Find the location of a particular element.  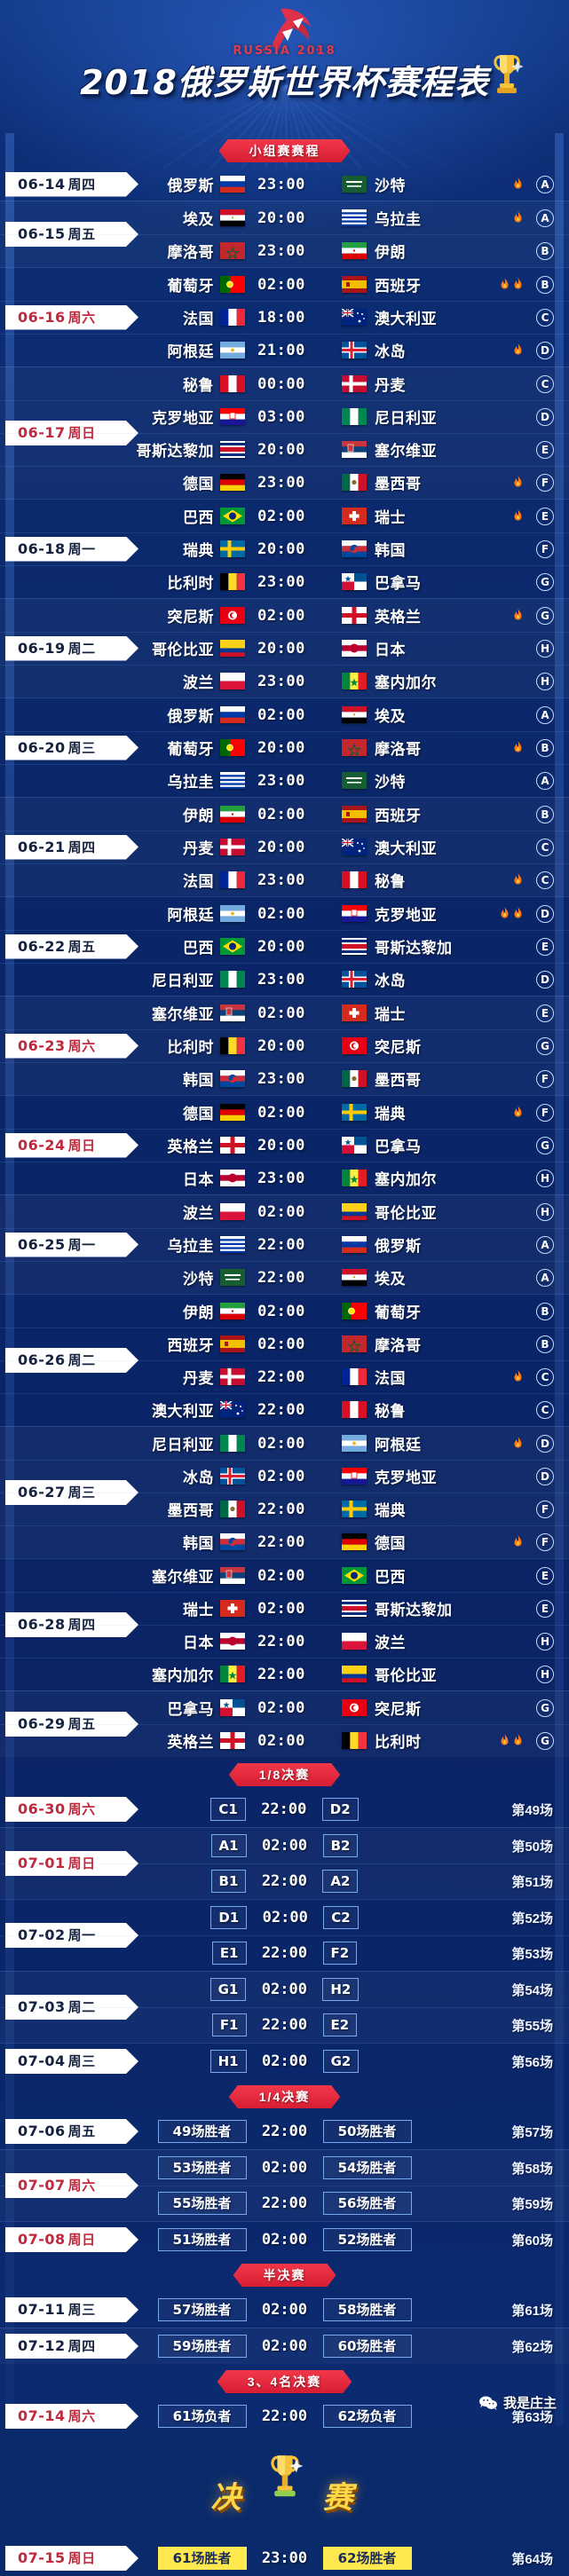

match-row: F1 22:00 E2 第55场 is located at coordinates (284, 2025).